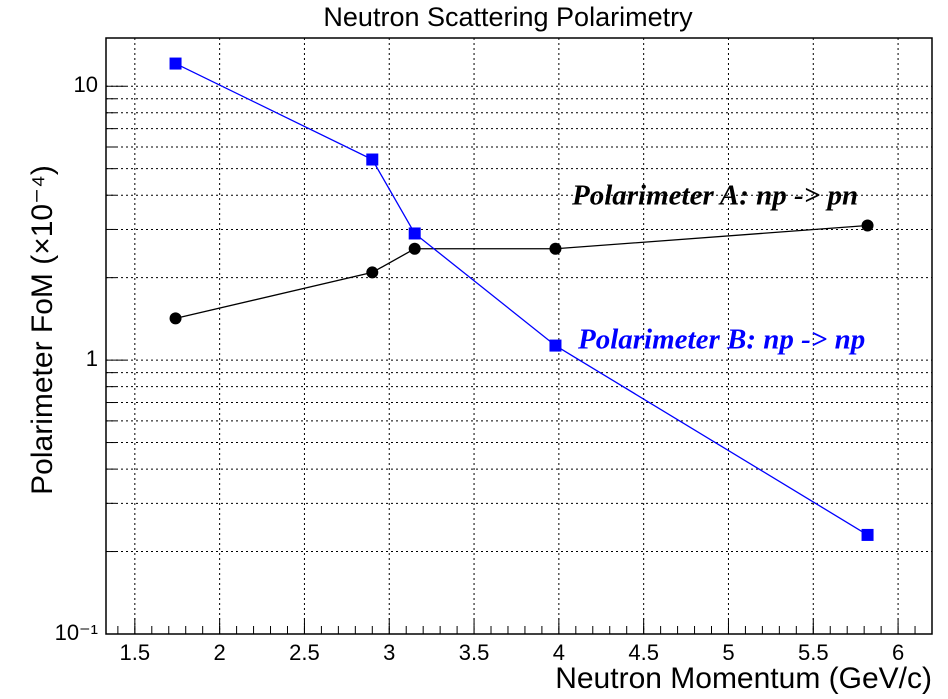 The image size is (948, 699). Describe the element at coordinates (559, 652) in the screenshot. I see `x-tick-label: 4` at that location.